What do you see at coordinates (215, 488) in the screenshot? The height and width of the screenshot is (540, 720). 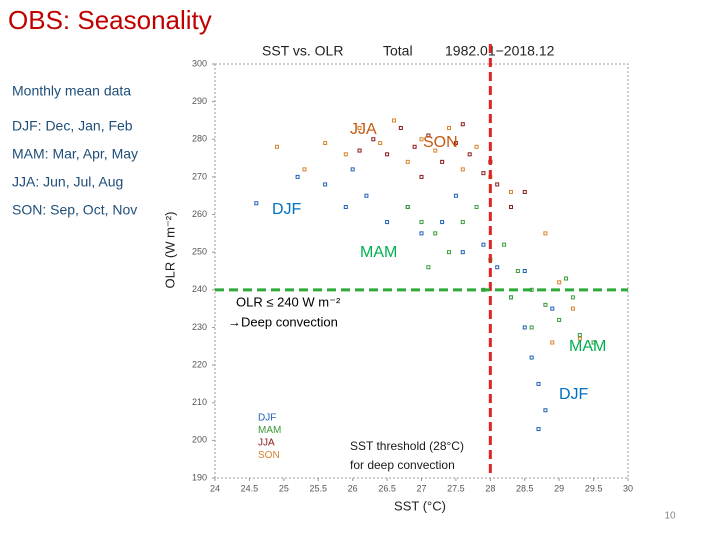 I see `x-tick-label: 24` at bounding box center [215, 488].